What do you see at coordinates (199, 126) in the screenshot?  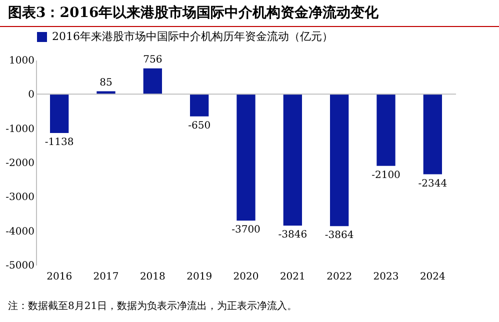 I see `data-label: -650` at bounding box center [199, 126].